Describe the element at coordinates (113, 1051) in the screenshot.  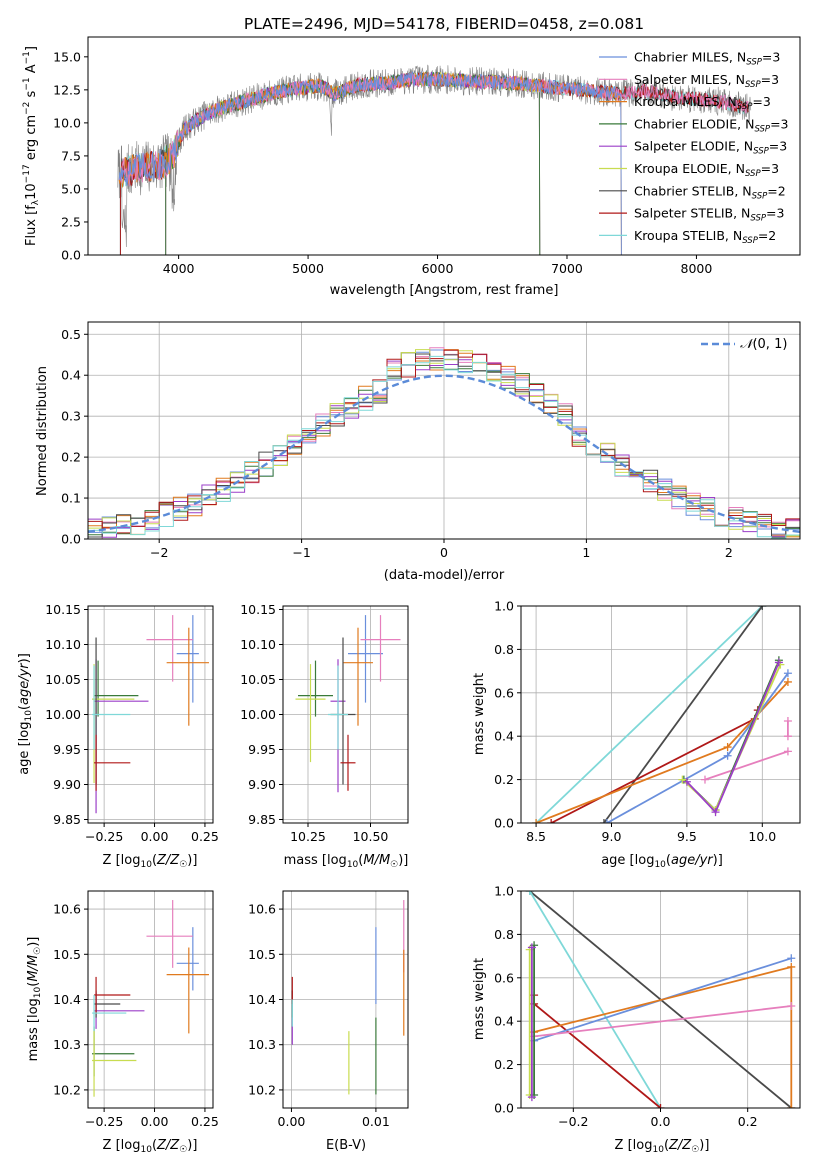
I see `errorbar-chabrier-elodie` at that location.